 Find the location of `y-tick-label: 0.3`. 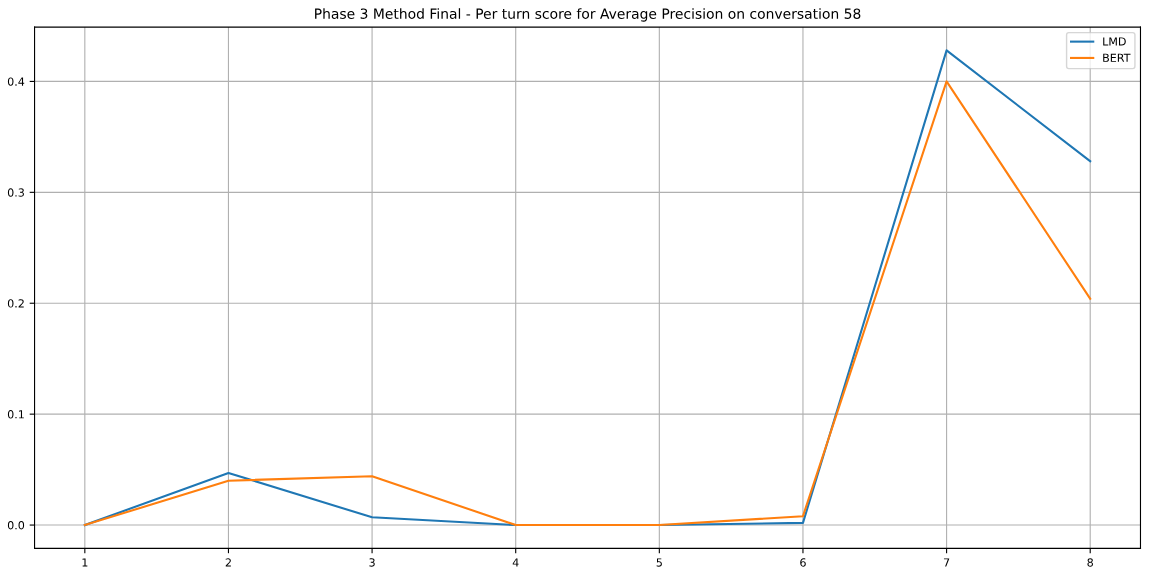

y-tick-label: 0.3 is located at coordinates (15, 192).